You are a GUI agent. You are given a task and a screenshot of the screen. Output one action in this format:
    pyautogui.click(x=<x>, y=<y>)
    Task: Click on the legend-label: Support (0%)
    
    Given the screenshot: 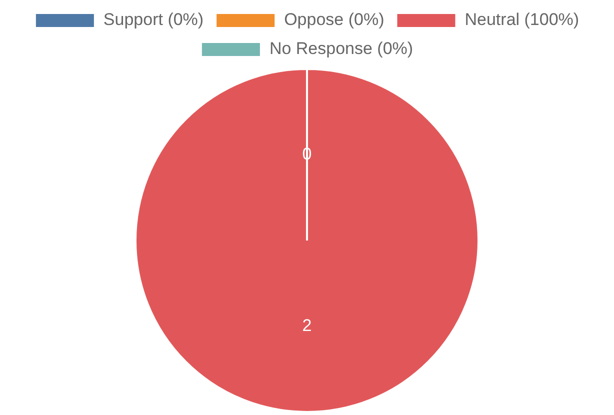 What is the action you would take?
    pyautogui.click(x=153, y=20)
    